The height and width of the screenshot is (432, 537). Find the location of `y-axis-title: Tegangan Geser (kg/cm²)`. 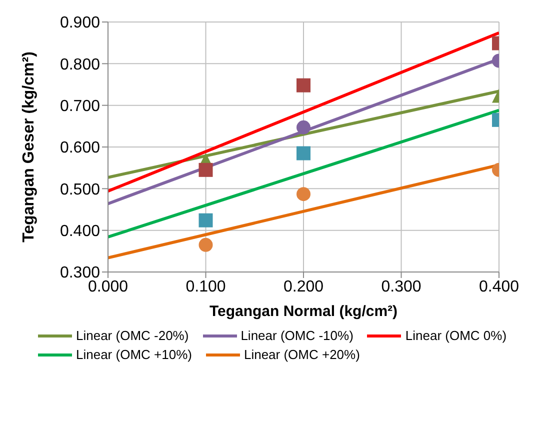

y-axis-title: Tegangan Geser (kg/cm²) is located at coordinates (29, 147).